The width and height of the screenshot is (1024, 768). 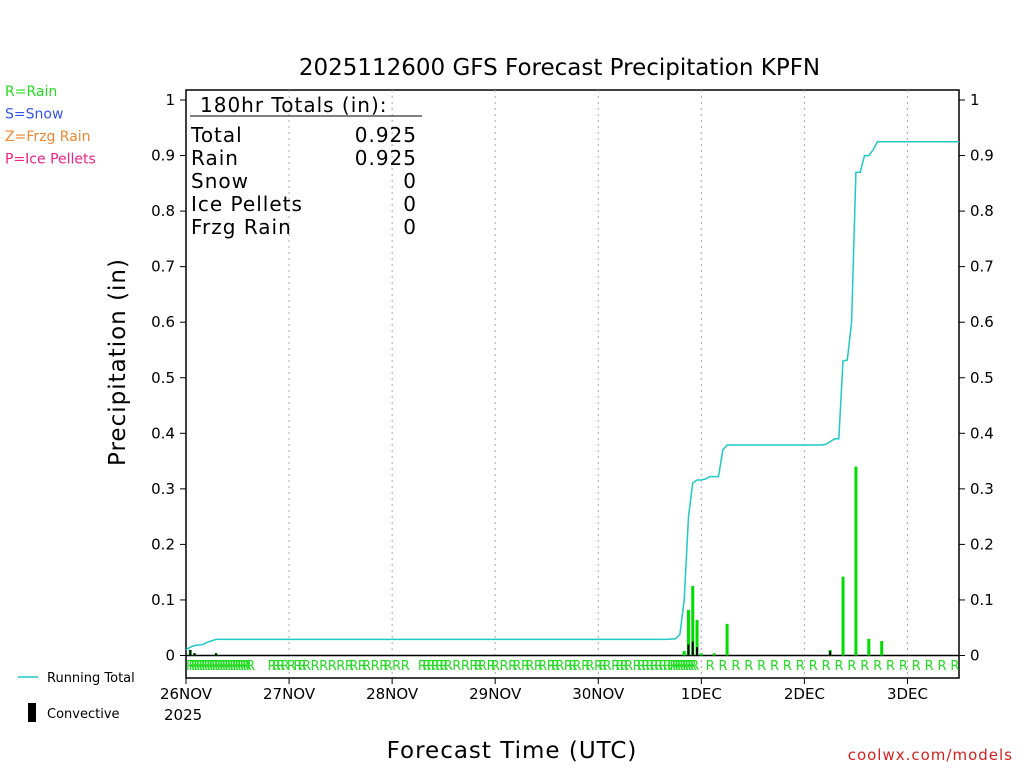 What do you see at coordinates (163, 544) in the screenshot?
I see `y-tick-label-left: 0.2` at bounding box center [163, 544].